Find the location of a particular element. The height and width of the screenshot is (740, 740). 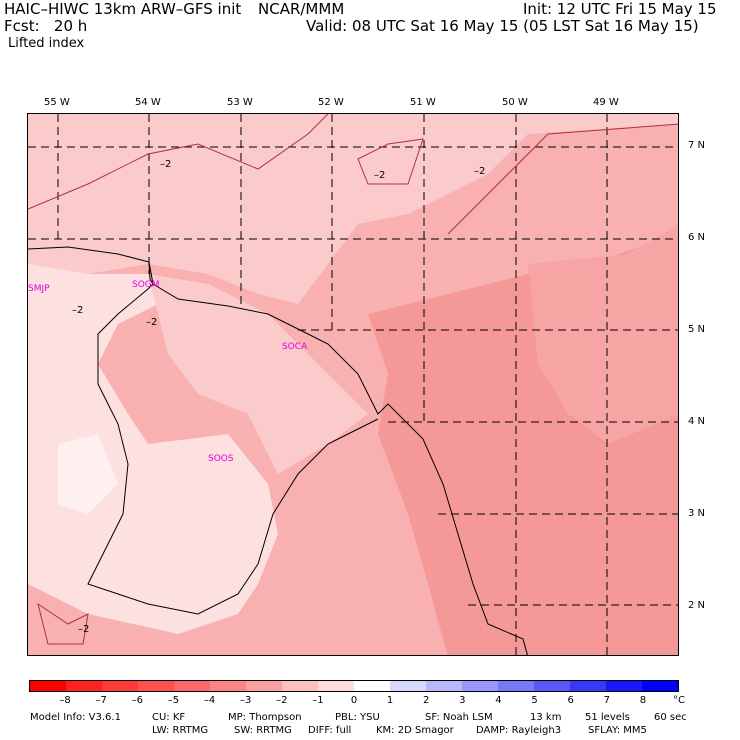

station-soca: SOCA is located at coordinates (295, 347).